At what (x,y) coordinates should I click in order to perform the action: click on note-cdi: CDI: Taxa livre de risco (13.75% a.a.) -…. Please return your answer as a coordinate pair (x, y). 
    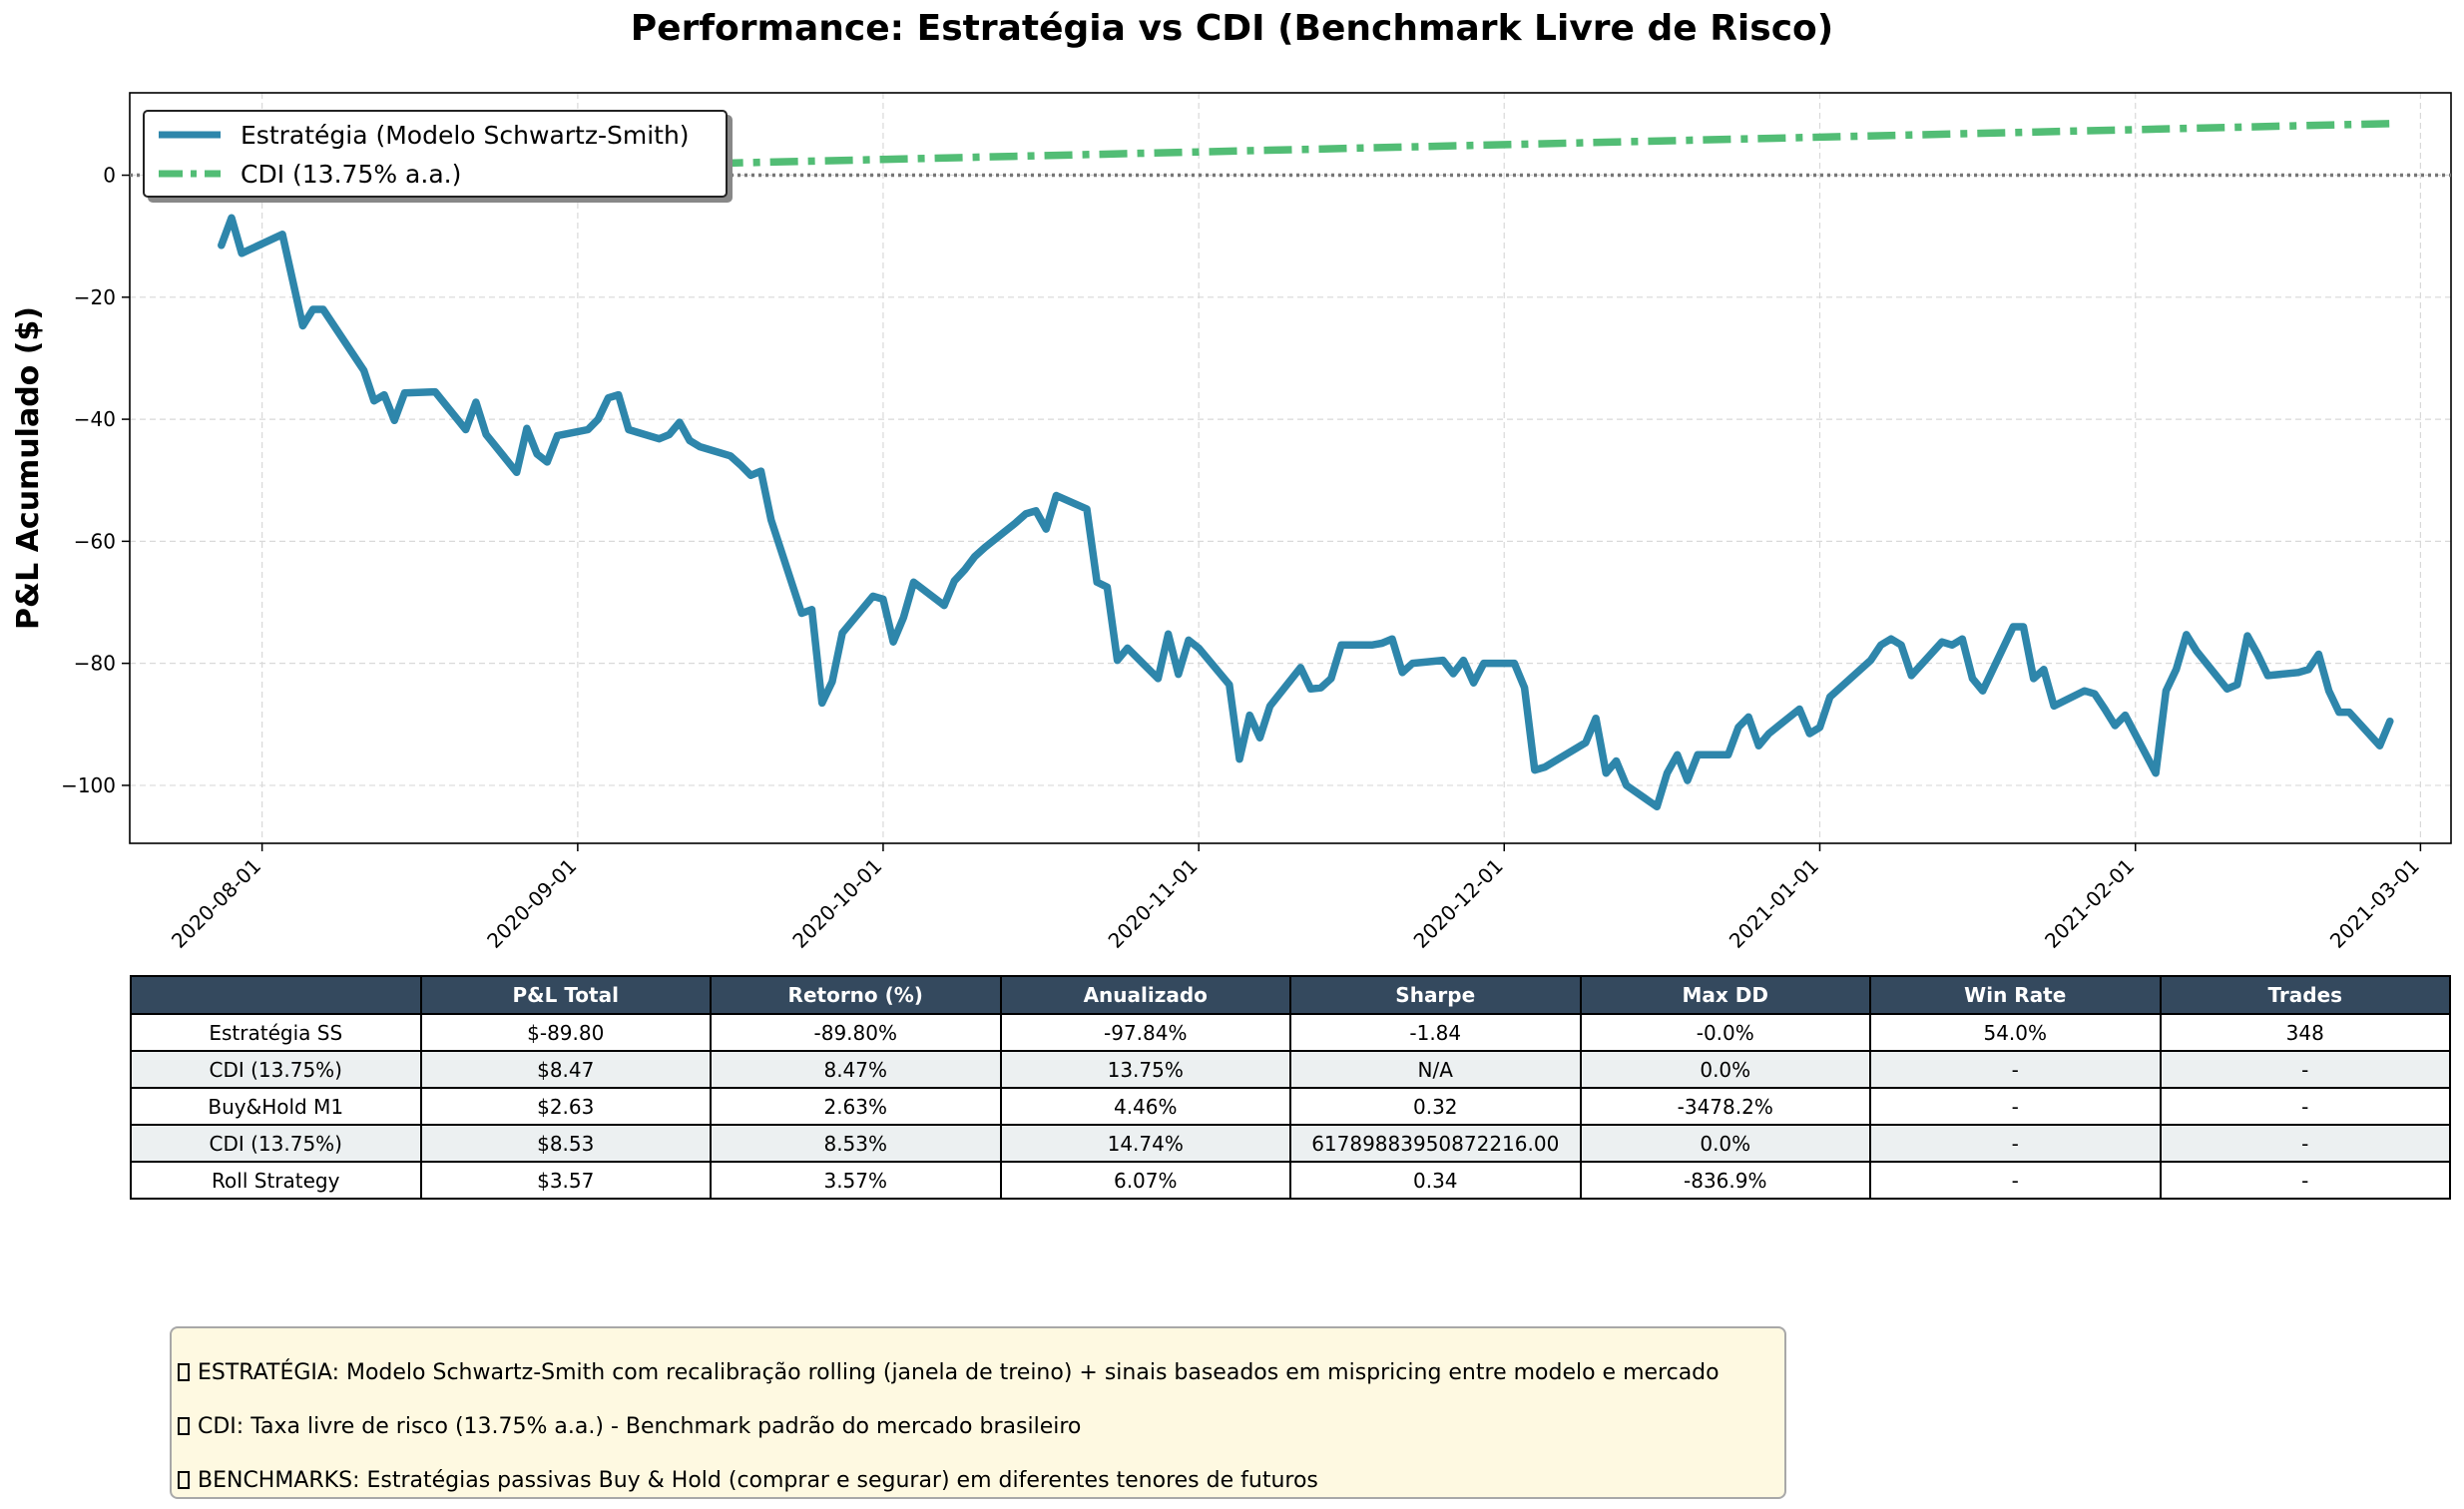
    Looking at the image, I should click on (629, 1426).